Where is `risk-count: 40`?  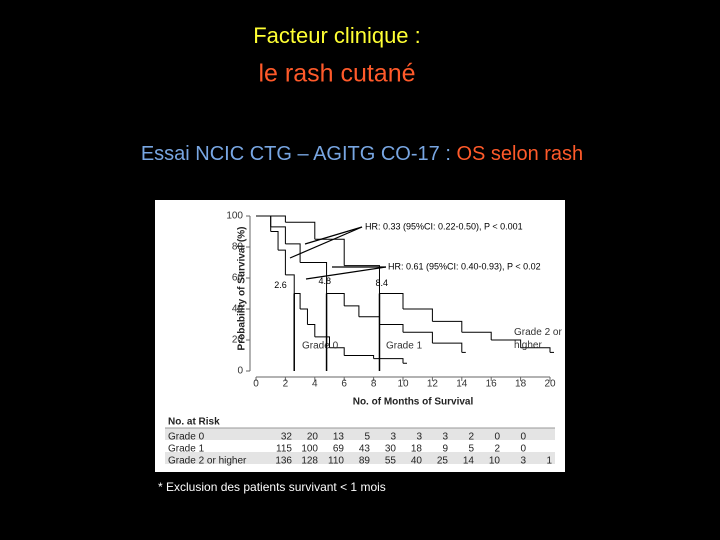
risk-count: 40 is located at coordinates (417, 461).